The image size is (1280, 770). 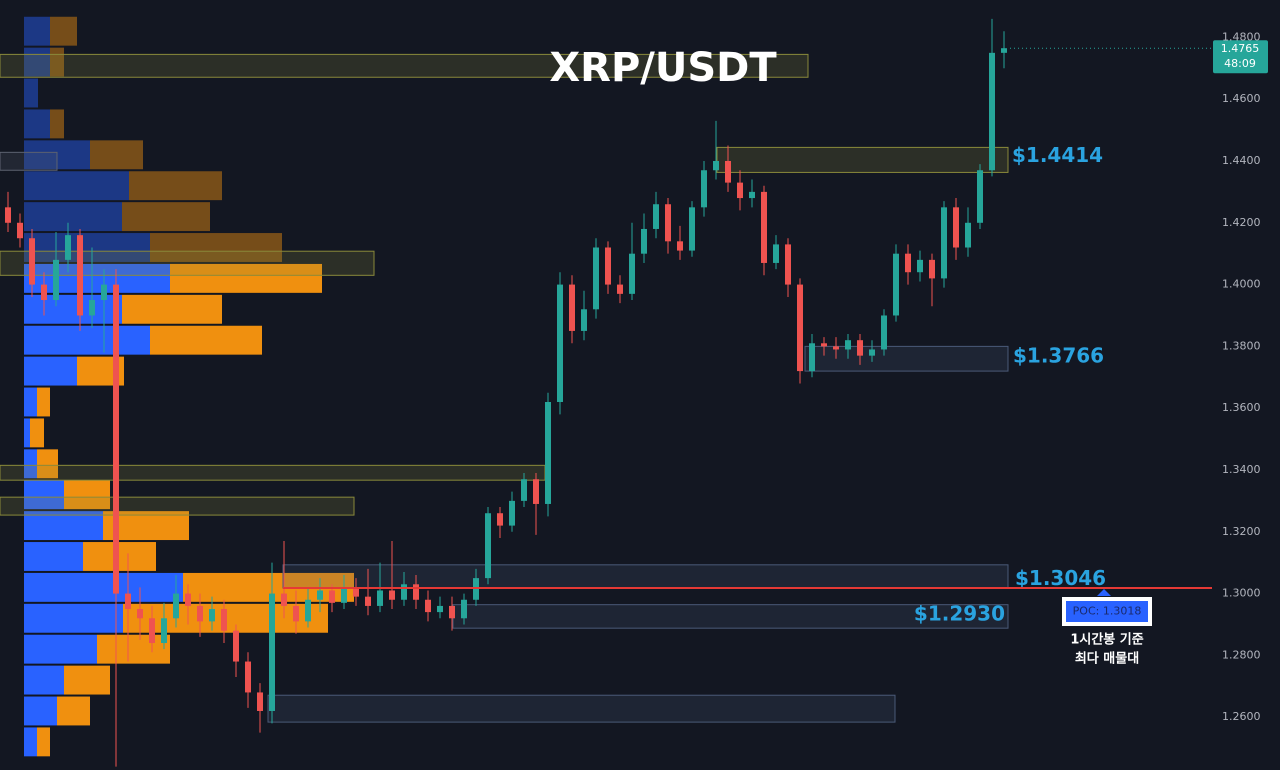 I want to click on poc-note: 1시간봉 기준, so click(x=1106, y=640).